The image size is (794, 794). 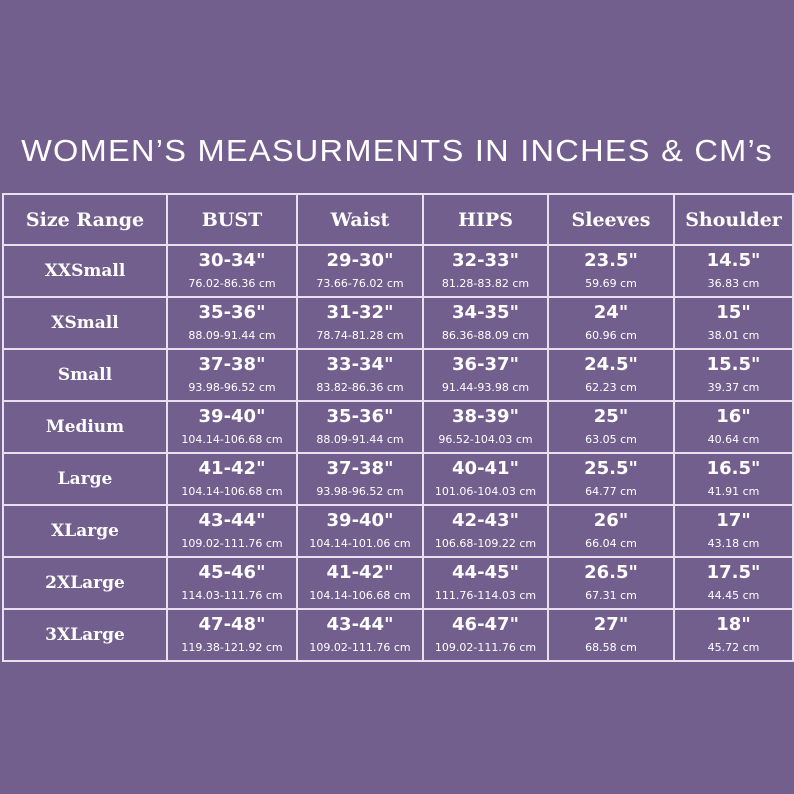 What do you see at coordinates (360, 219) in the screenshot?
I see `column-header: Waist` at bounding box center [360, 219].